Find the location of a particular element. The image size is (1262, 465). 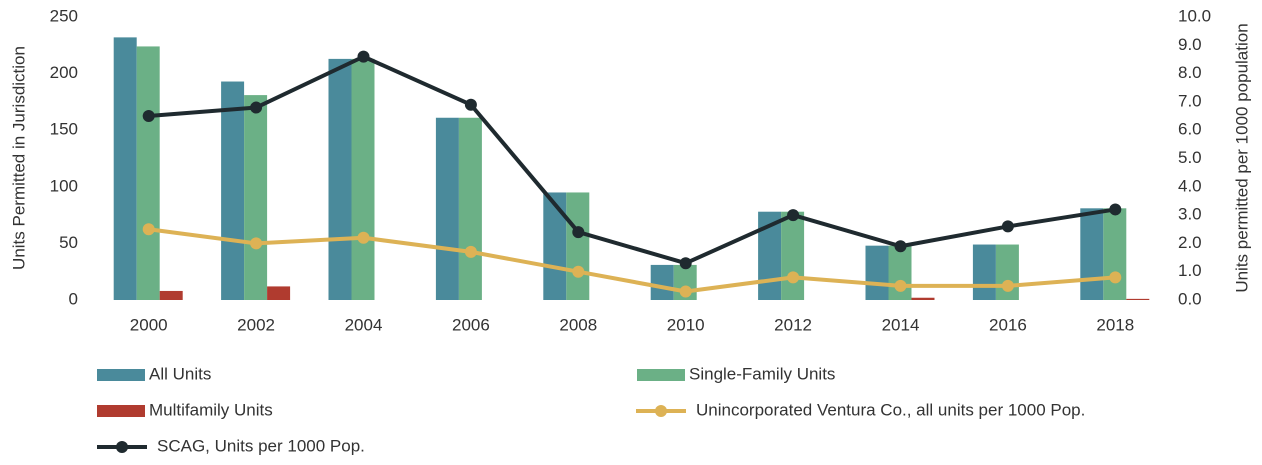

x-tick-label: 2004 is located at coordinates (364, 324).